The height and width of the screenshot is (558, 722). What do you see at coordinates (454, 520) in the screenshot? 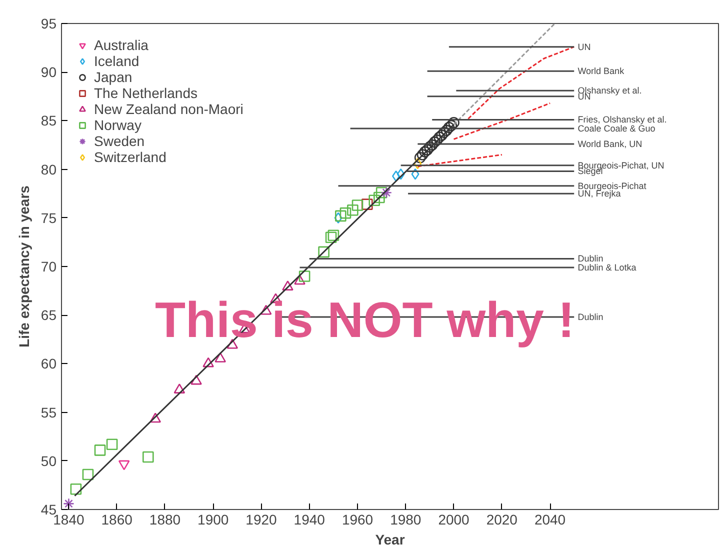
I see `x-tick-label: 2000` at bounding box center [454, 520].